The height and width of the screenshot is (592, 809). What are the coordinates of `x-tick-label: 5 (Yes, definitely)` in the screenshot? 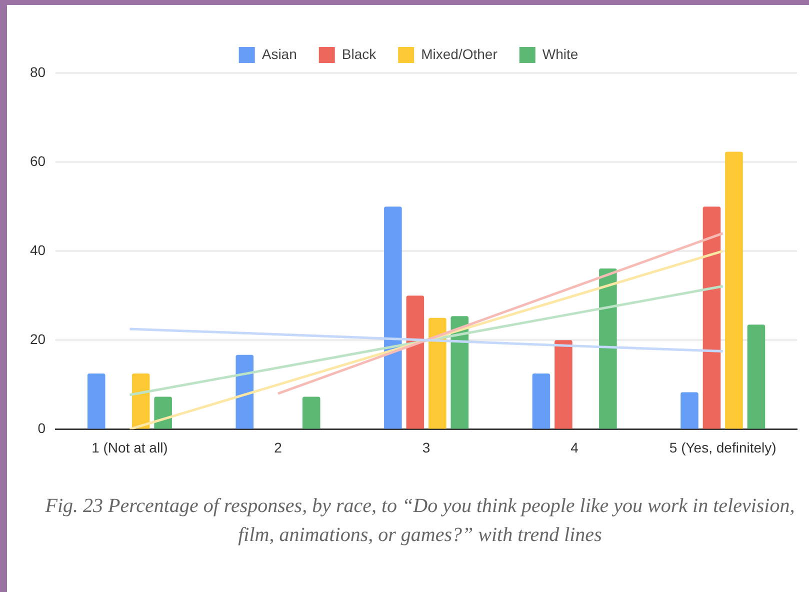 It's located at (722, 447).